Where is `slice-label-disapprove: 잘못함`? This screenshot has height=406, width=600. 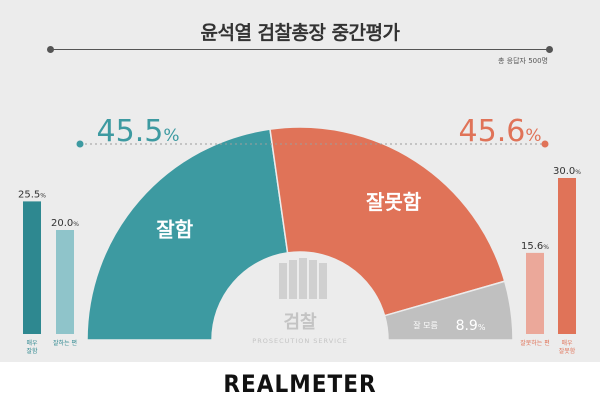
slice-label-disapprove: 잘못함 is located at coordinates (394, 202).